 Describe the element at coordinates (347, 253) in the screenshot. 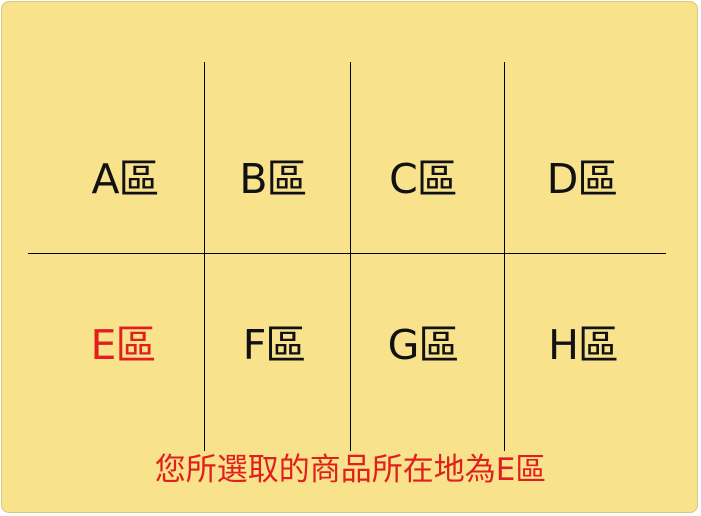

I see `grid-line-horizontal` at that location.